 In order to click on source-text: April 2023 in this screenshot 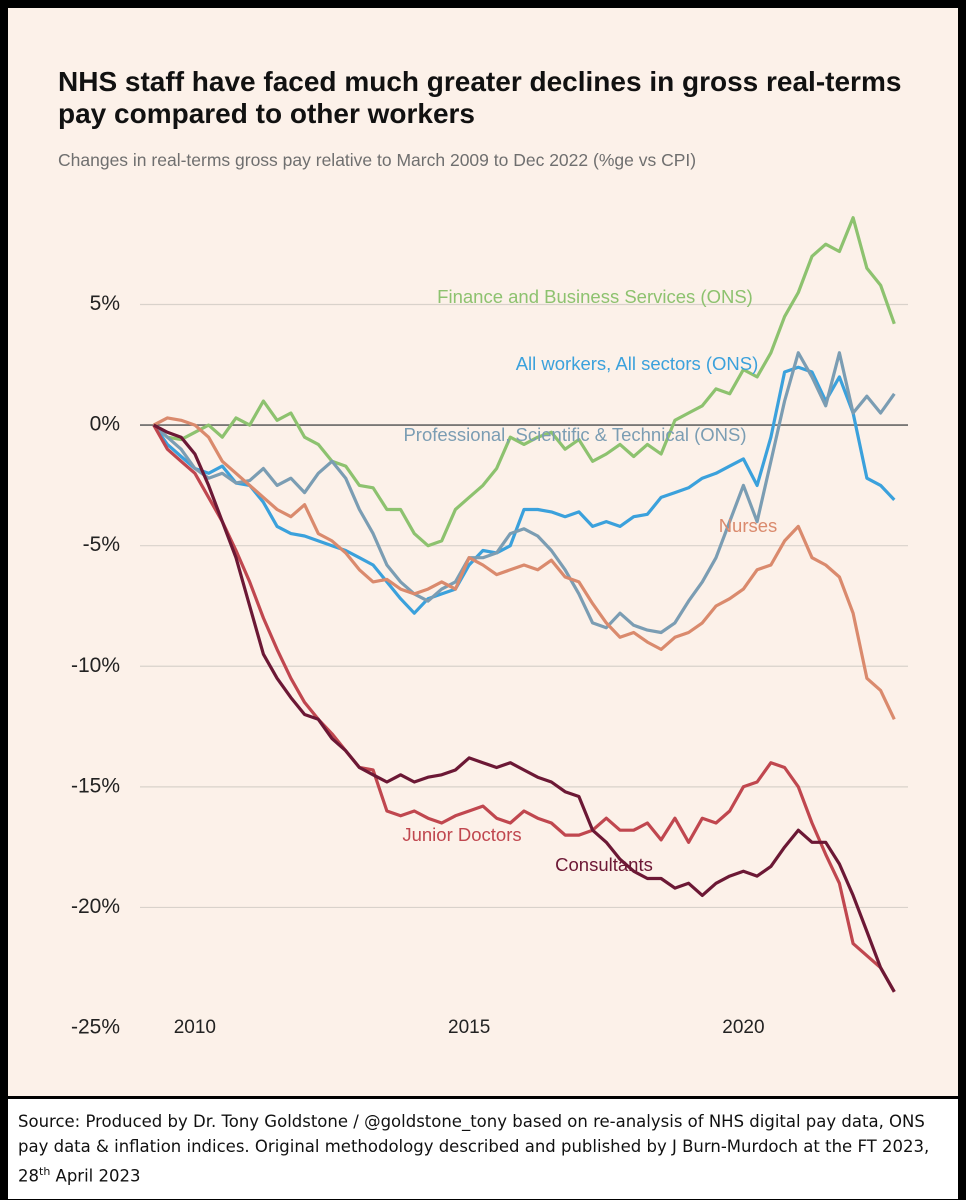, I will do `click(95, 1176)`.